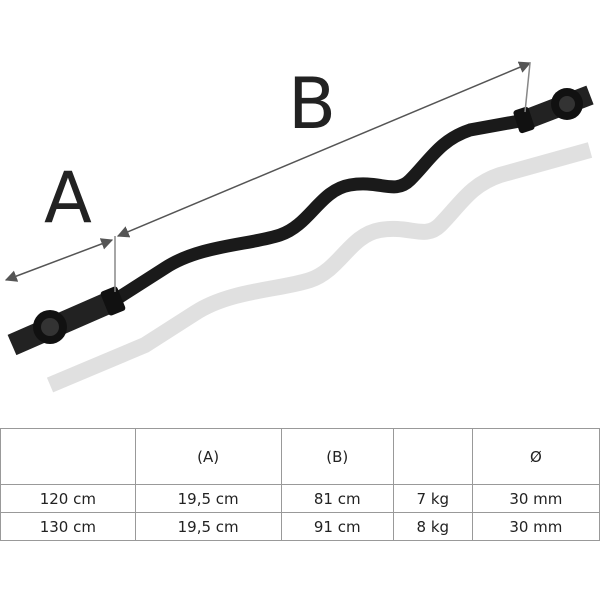 The image size is (600, 600). I want to click on table-cell: 8 kg, so click(432, 526).